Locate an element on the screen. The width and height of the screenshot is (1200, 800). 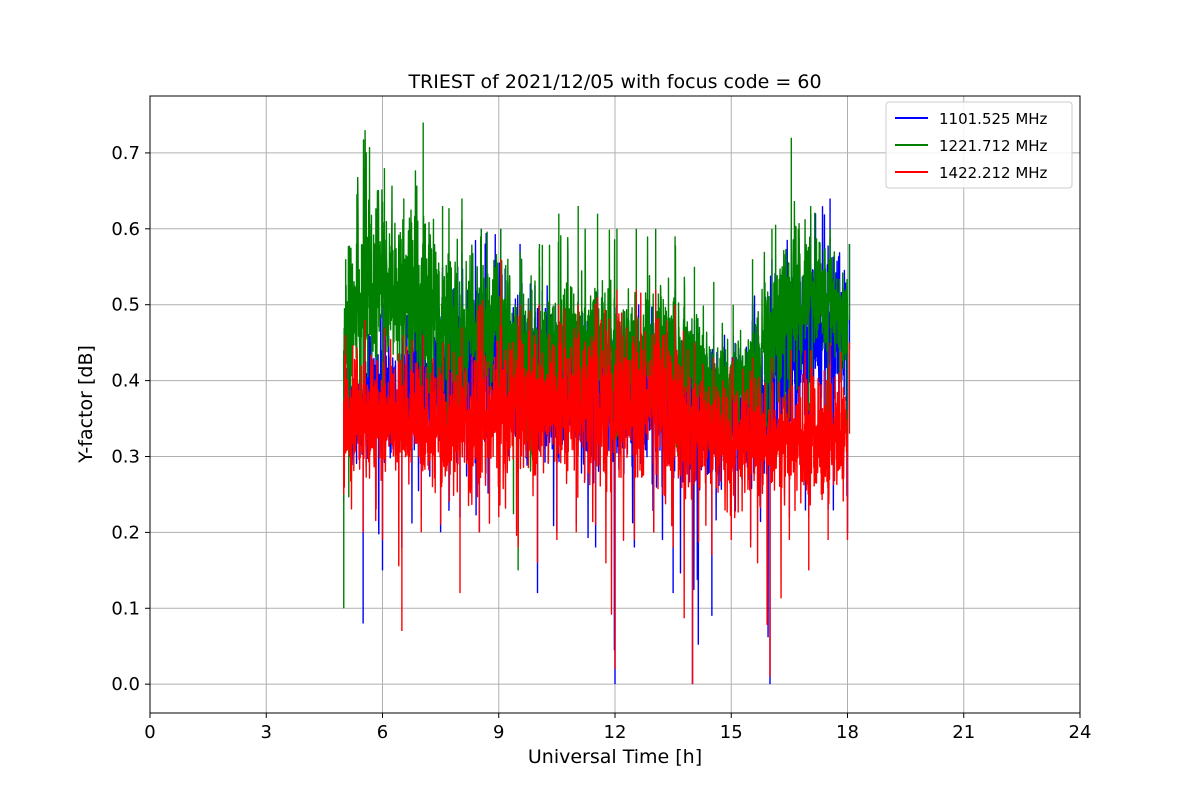
y-tick-label: 0.7 is located at coordinates (125, 153).